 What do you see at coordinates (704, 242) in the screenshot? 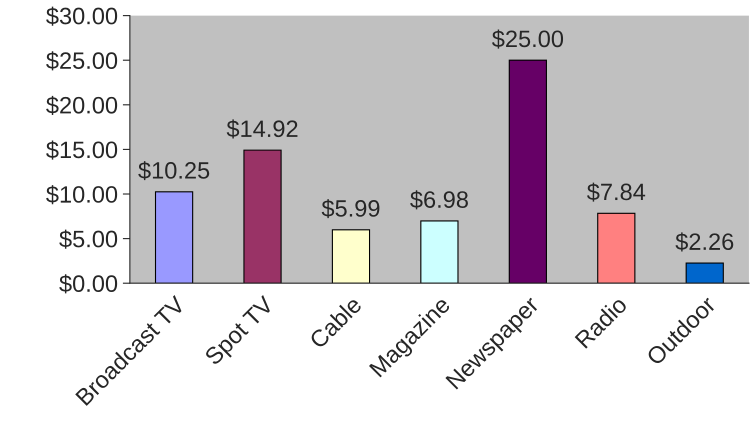
I see `data-label: $2.26` at bounding box center [704, 242].